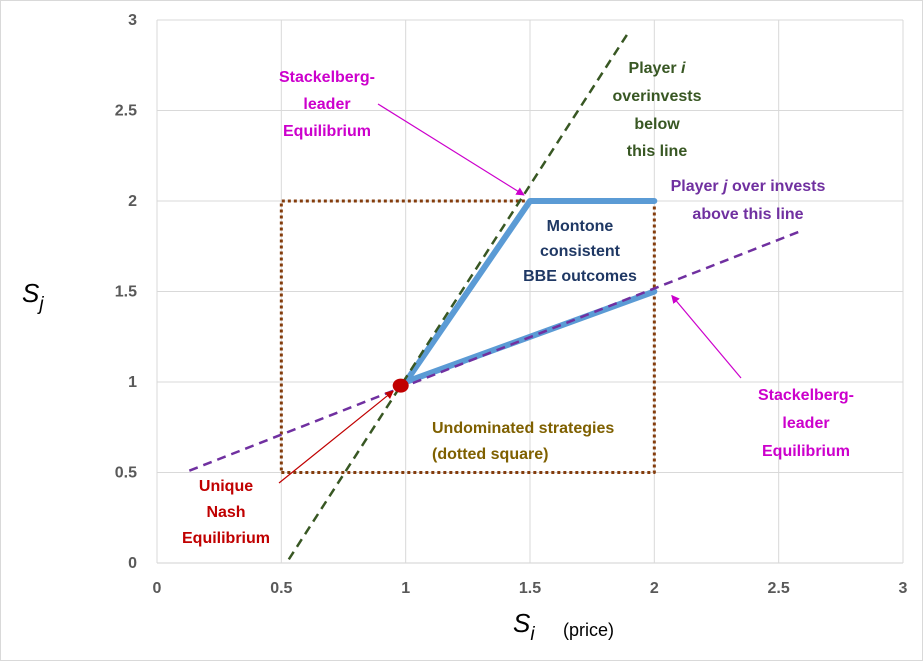 The height and width of the screenshot is (661, 923). Describe the element at coordinates (657, 151) in the screenshot. I see `player-i-line-4: this line` at that location.